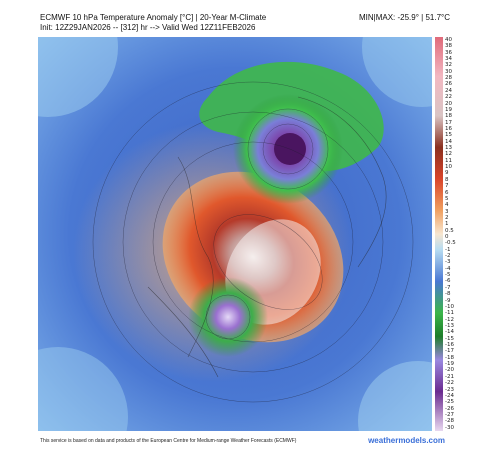 This screenshot has height=468, width=500. I want to click on colorbar-tick-label: -17, so click(449, 351).